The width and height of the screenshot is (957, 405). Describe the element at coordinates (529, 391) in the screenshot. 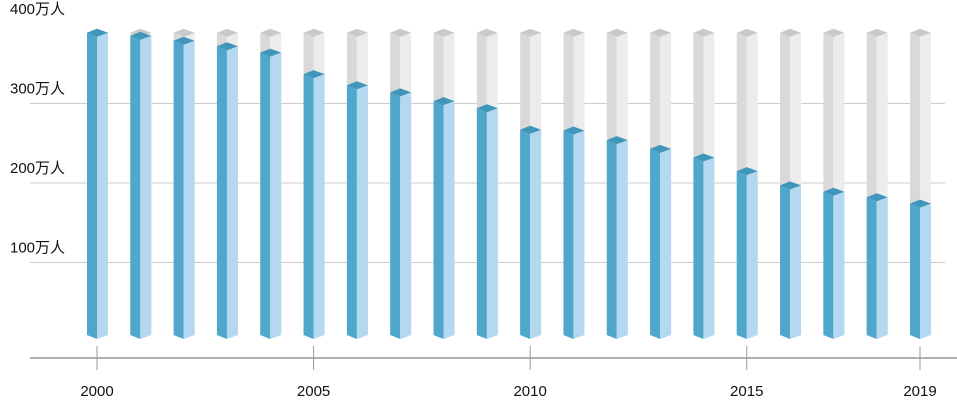

I see `x-tick-label: 2010` at that location.